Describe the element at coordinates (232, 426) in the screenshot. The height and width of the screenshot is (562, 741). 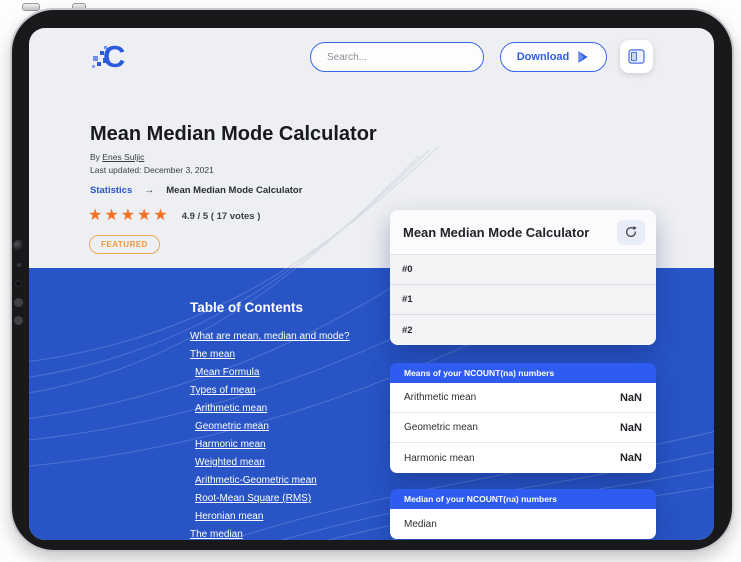
I see `toc-link: Geometric mean` at that location.